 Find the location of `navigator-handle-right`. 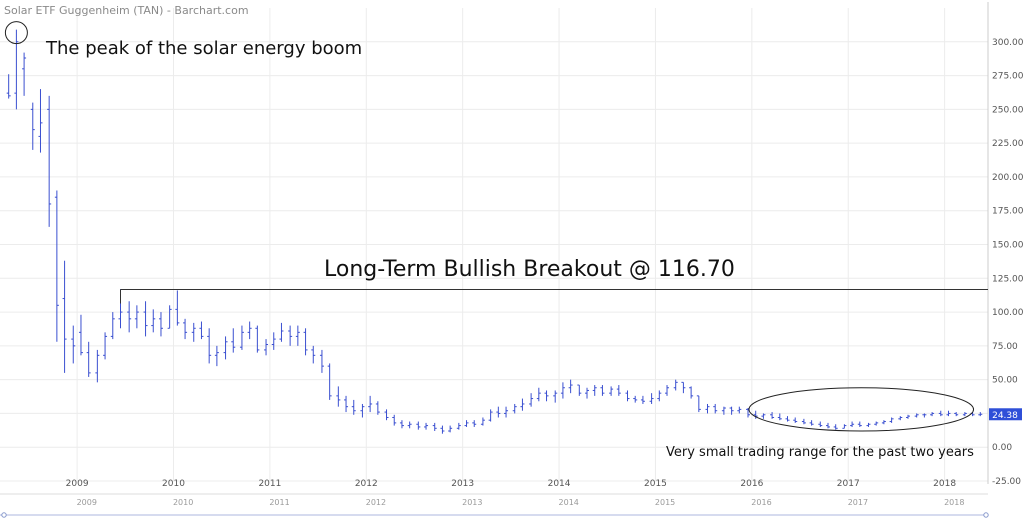

navigator-handle-right is located at coordinates (986, 515).